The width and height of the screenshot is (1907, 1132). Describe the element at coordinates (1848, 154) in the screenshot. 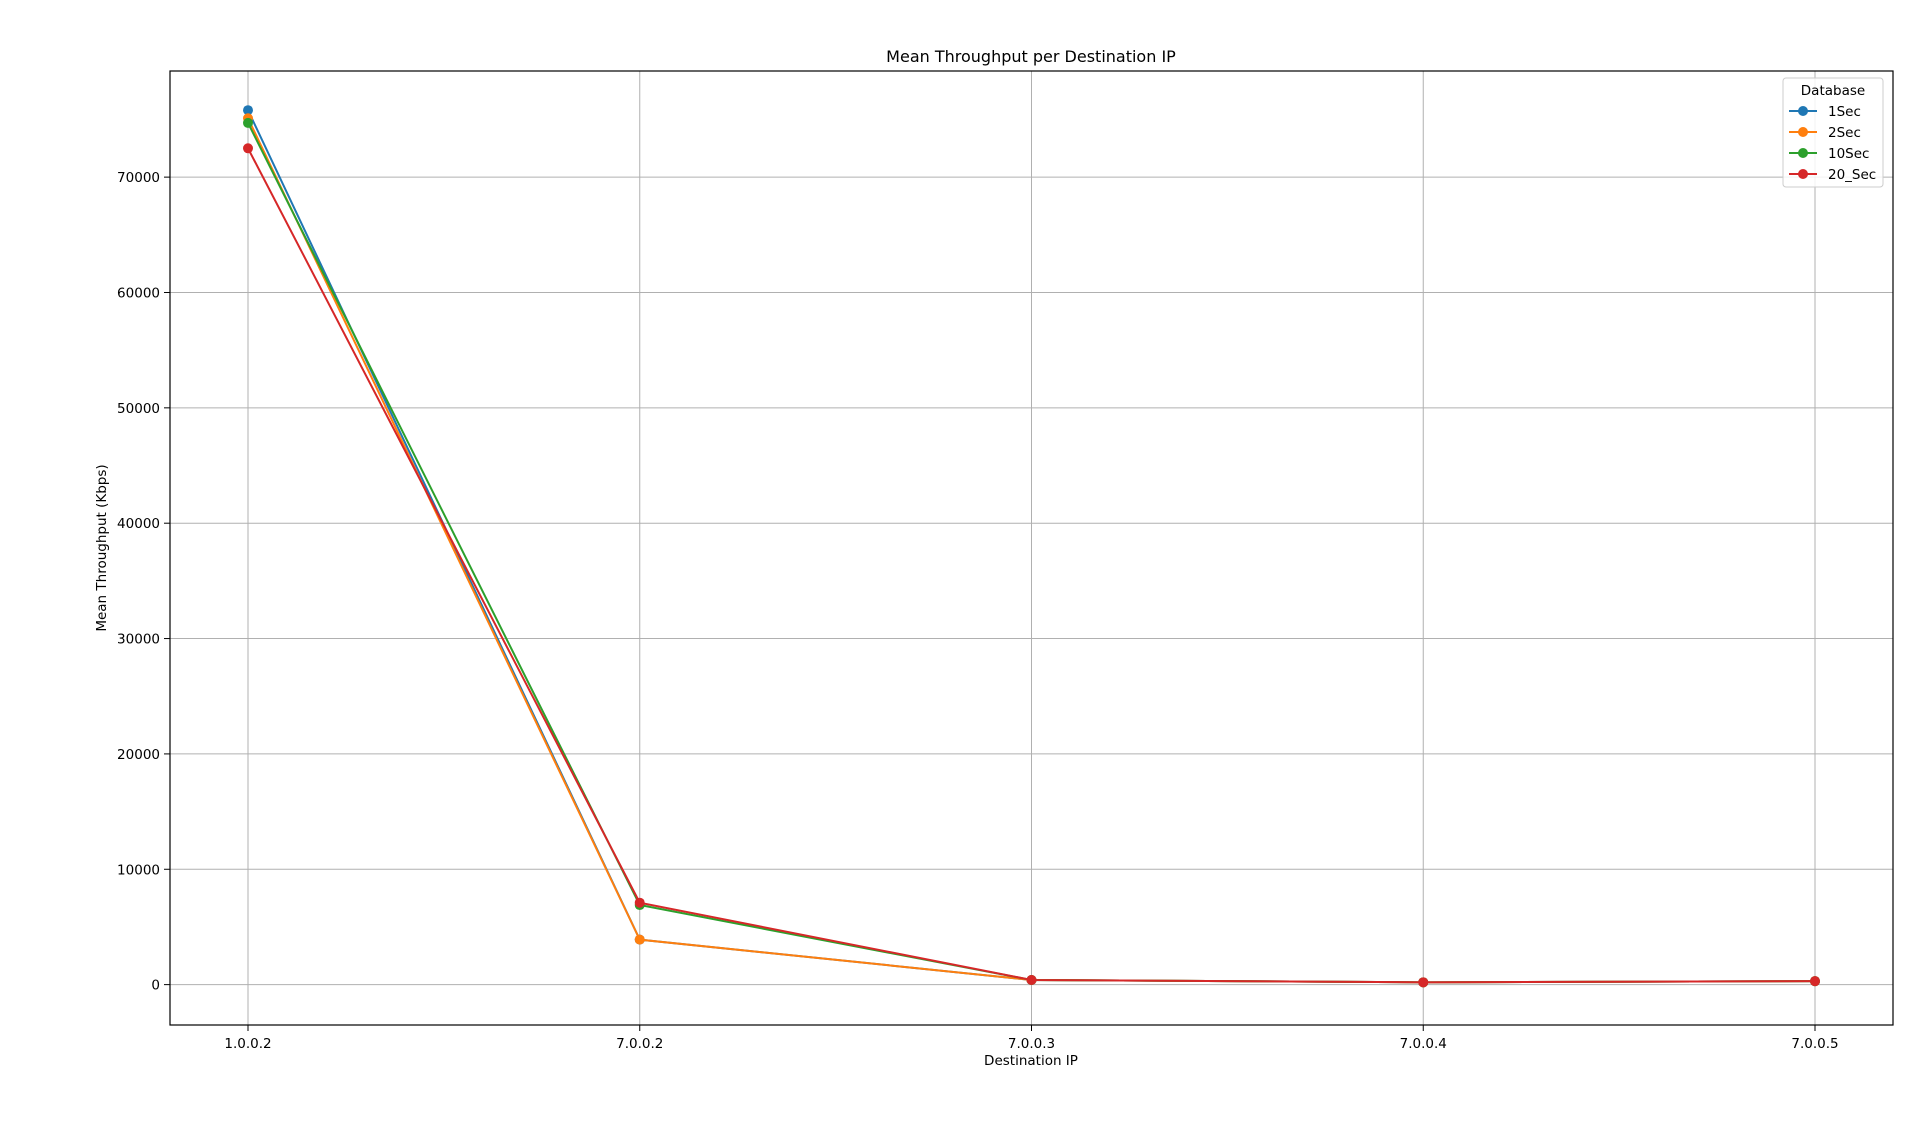

I see `legend-label: 10Sec` at that location.